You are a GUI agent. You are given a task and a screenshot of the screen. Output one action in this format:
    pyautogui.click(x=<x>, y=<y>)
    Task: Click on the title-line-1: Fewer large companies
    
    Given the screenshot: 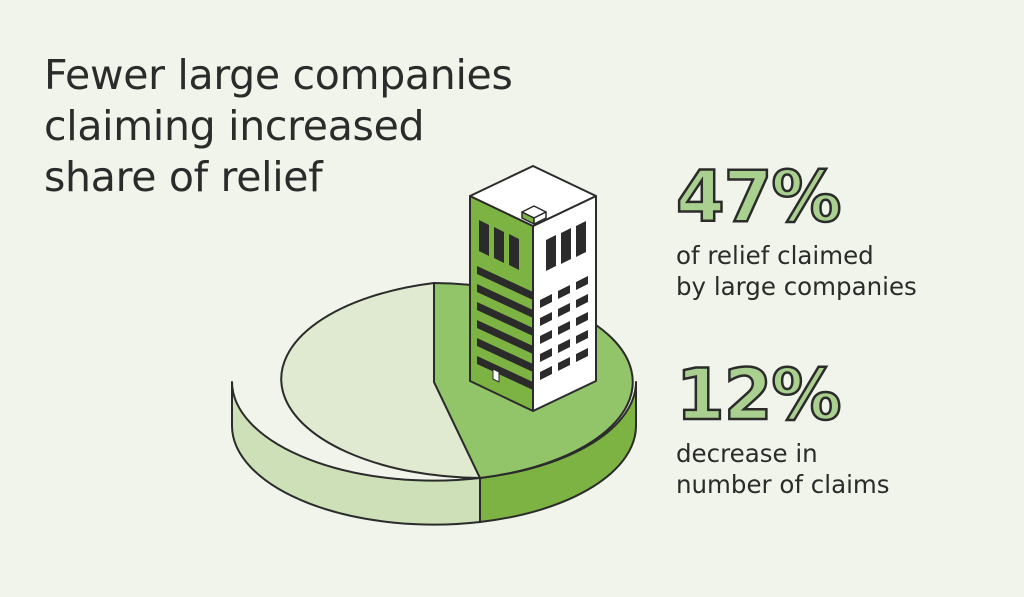 What is the action you would take?
    pyautogui.click(x=278, y=75)
    